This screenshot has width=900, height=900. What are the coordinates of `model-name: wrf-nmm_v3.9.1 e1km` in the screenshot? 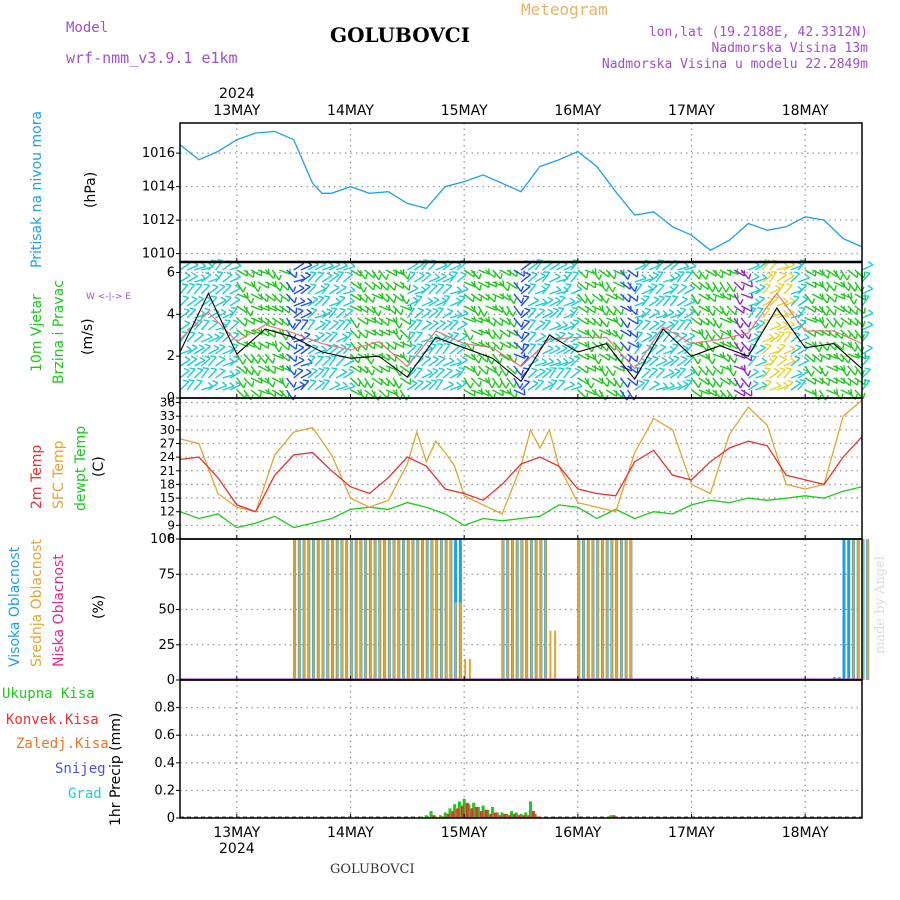 It's located at (152, 58).